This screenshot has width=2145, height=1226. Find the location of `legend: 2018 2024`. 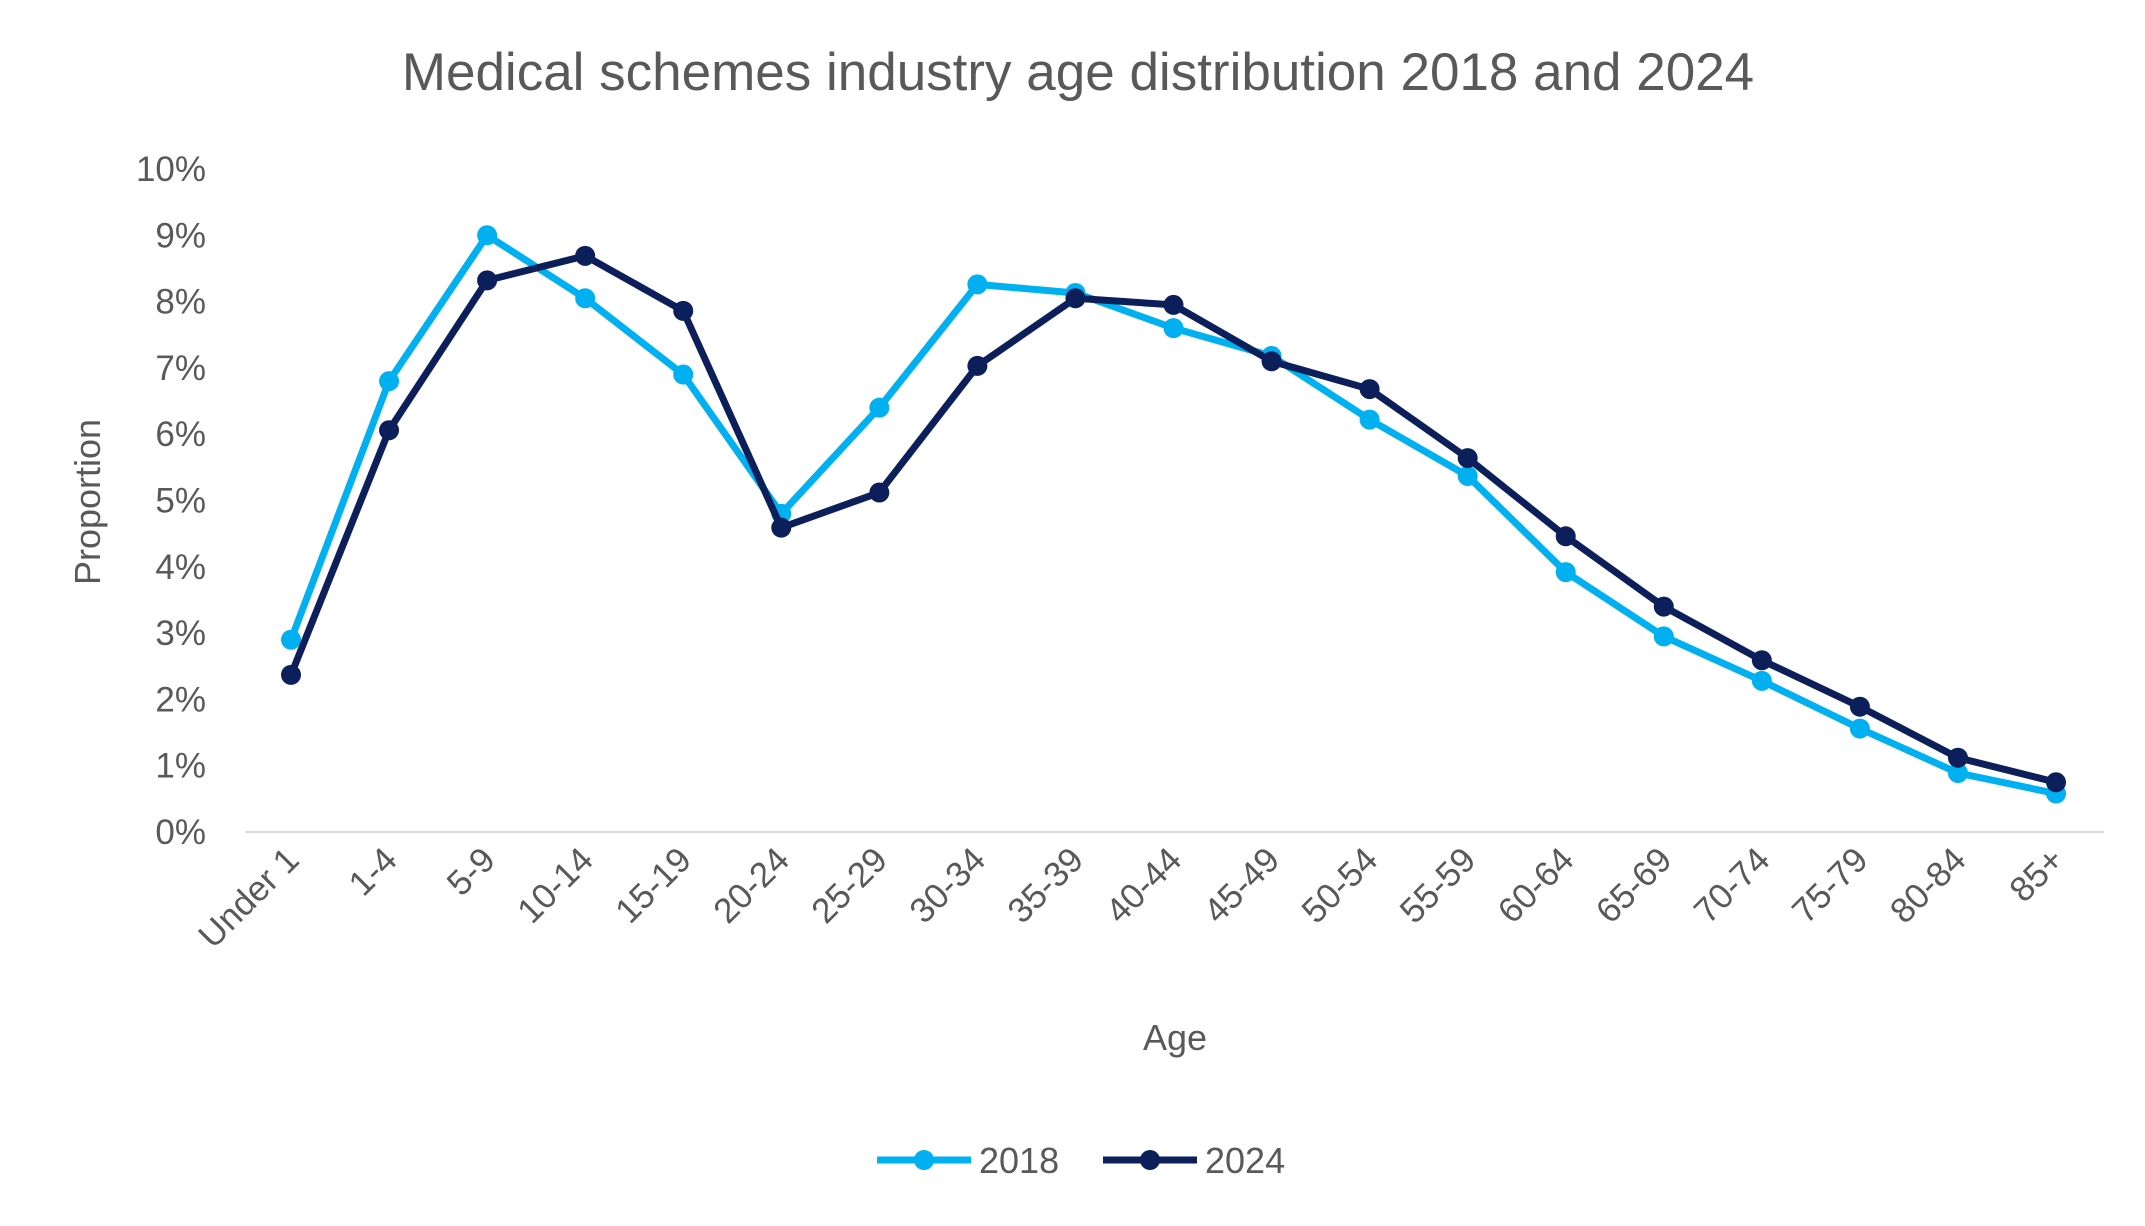

legend: 2018 2024 is located at coordinates (1081, 1160).